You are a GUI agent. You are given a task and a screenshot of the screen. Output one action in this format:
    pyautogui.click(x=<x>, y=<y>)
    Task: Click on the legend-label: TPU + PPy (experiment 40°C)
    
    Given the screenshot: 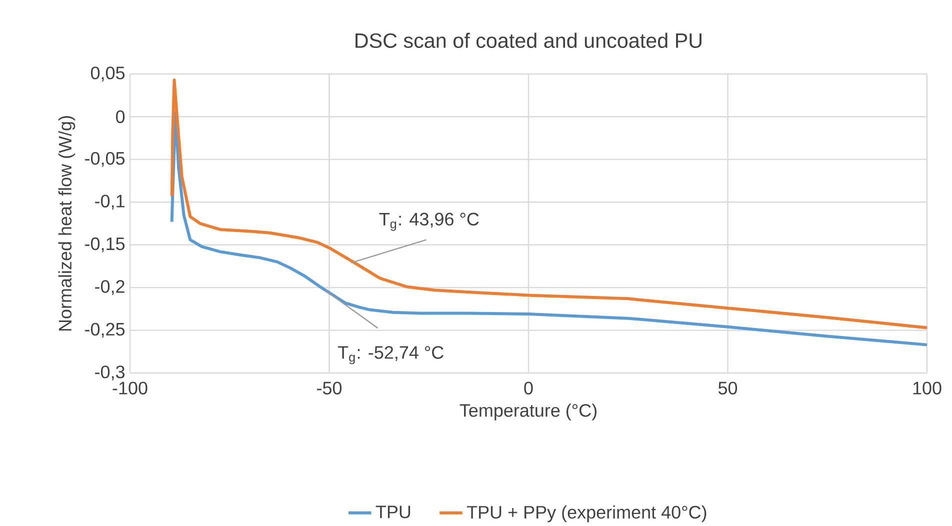 What is the action you would take?
    pyautogui.click(x=586, y=513)
    